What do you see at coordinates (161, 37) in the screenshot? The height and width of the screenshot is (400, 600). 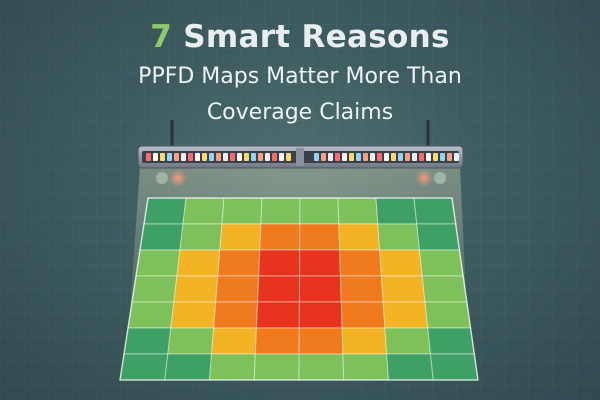 I see `headline-number: 7` at bounding box center [161, 37].